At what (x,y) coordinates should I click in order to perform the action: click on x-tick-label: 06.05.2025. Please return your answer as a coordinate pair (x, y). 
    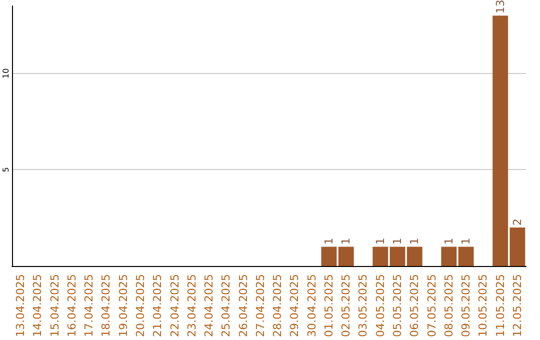
    Looking at the image, I should click on (415, 306).